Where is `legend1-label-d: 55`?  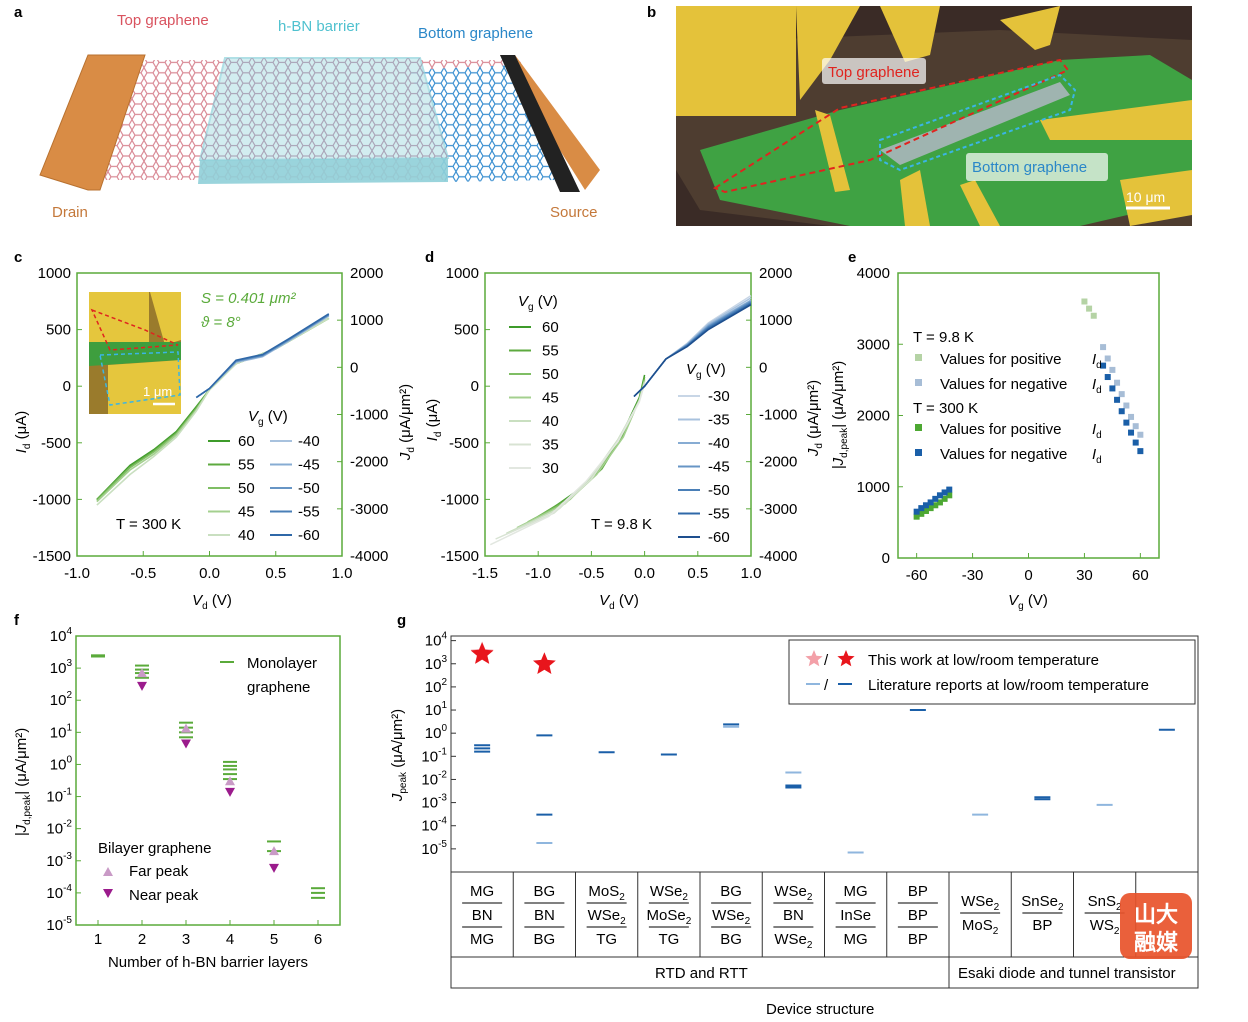 legend1-label-d: 55 is located at coordinates (550, 351).